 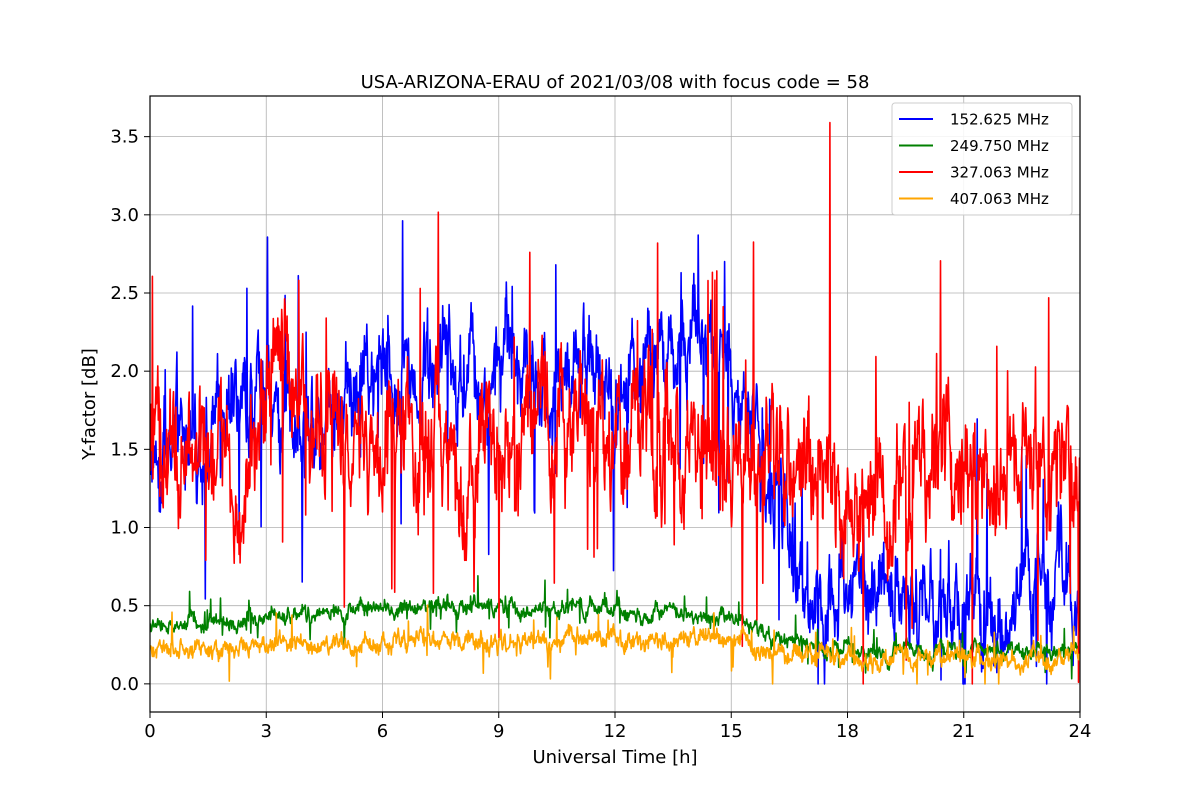 What do you see at coordinates (266, 731) in the screenshot?
I see `x-tick-label: 3` at bounding box center [266, 731].